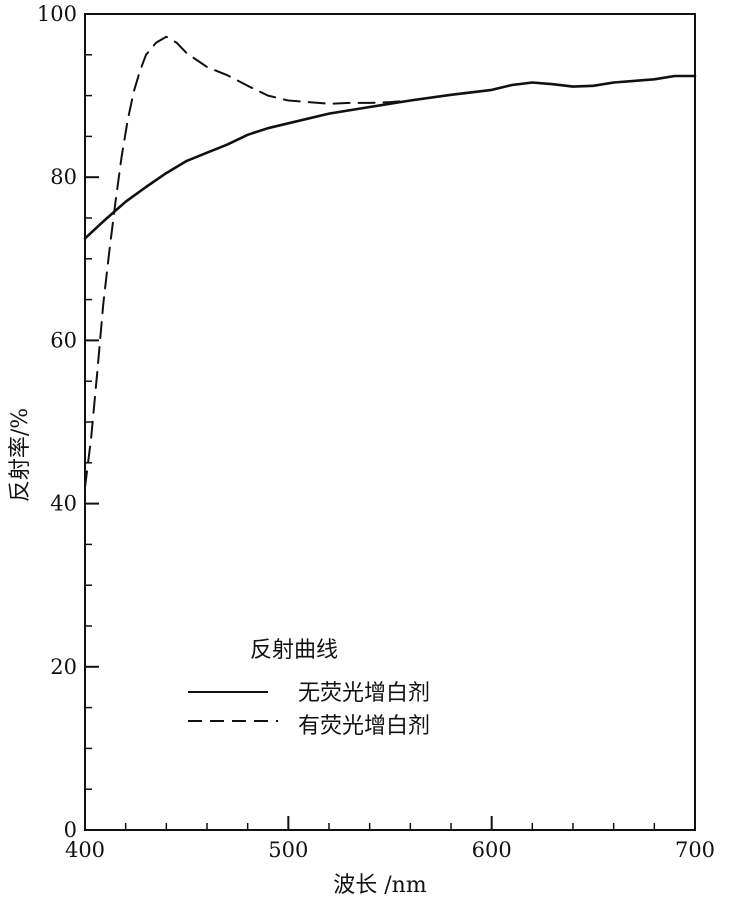 The image size is (749, 899). I want to click on y-tick-label: 80, so click(63, 177).